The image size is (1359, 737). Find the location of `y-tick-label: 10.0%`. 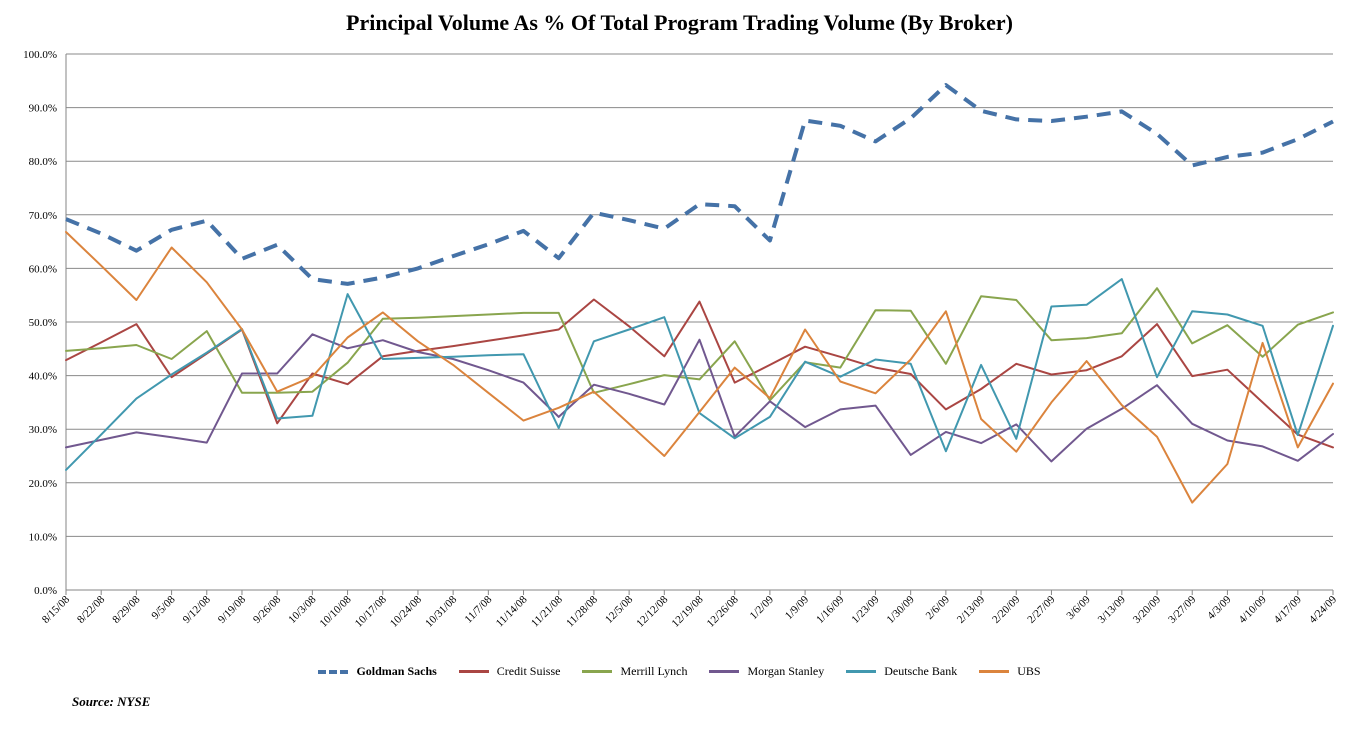

y-tick-label: 10.0% is located at coordinates (43, 537).